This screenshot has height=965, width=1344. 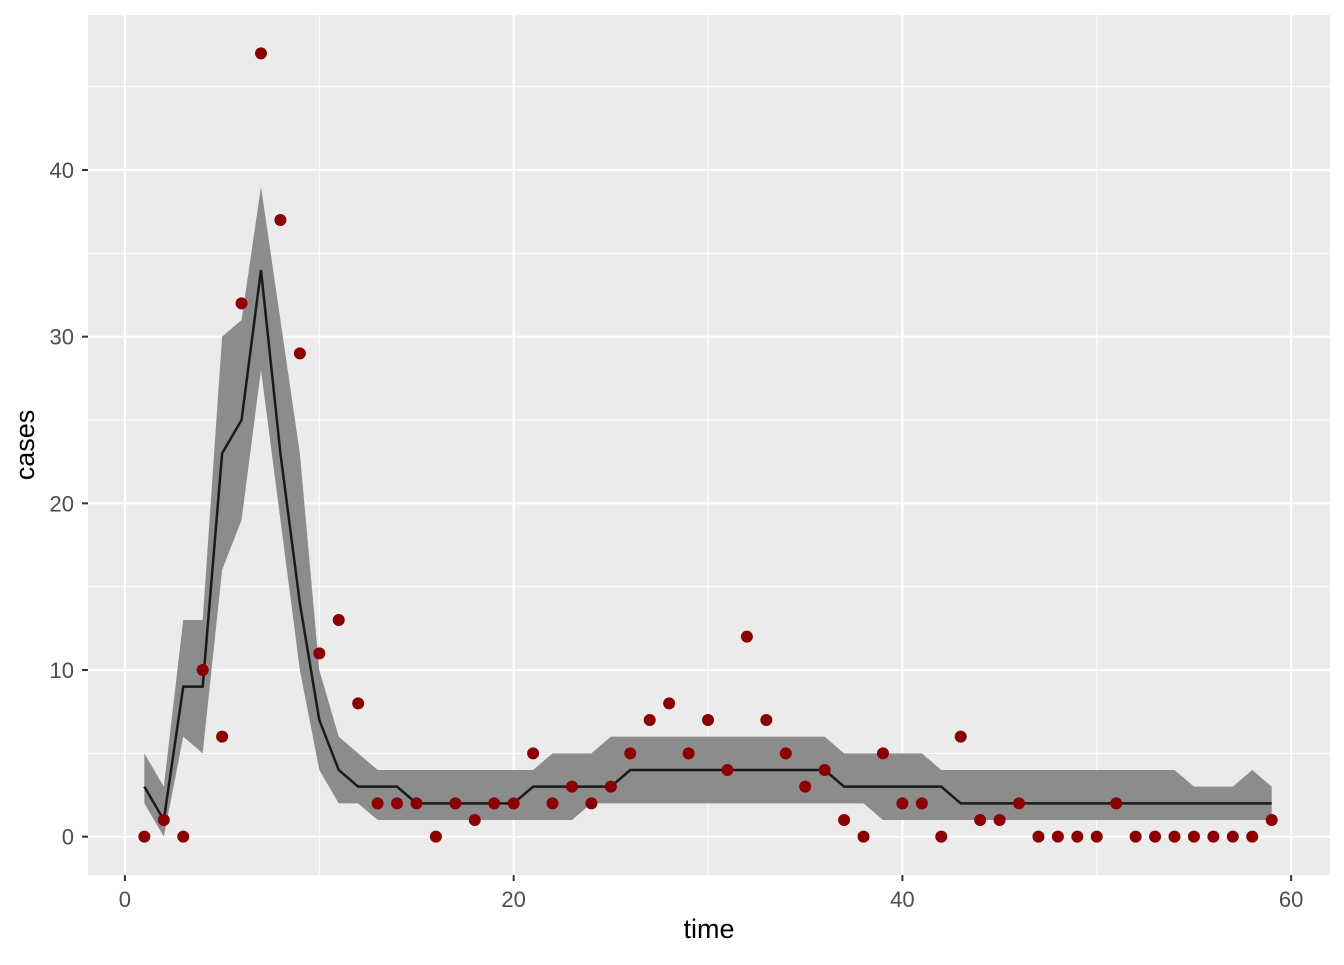 What do you see at coordinates (1291, 899) in the screenshot?
I see `x-tick-label: 60` at bounding box center [1291, 899].